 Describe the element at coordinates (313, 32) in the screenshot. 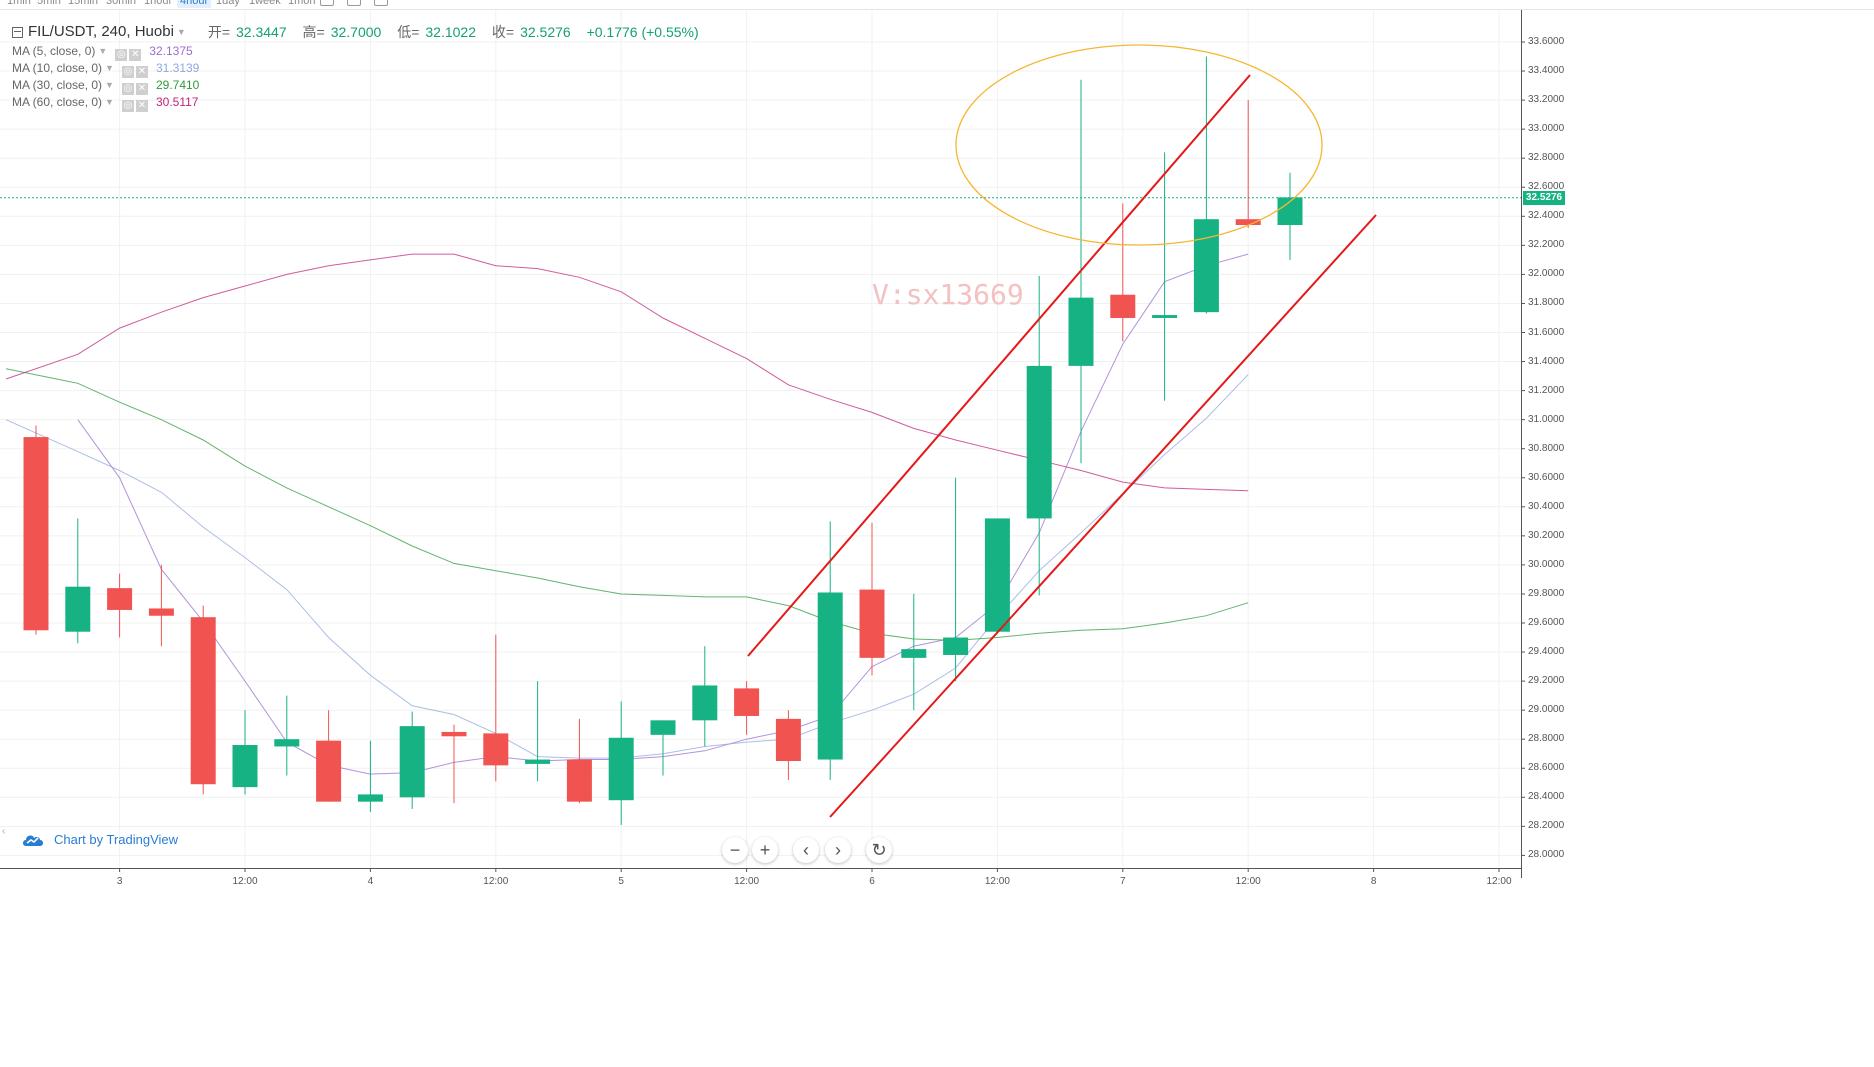

I see `high-label: 高=` at that location.